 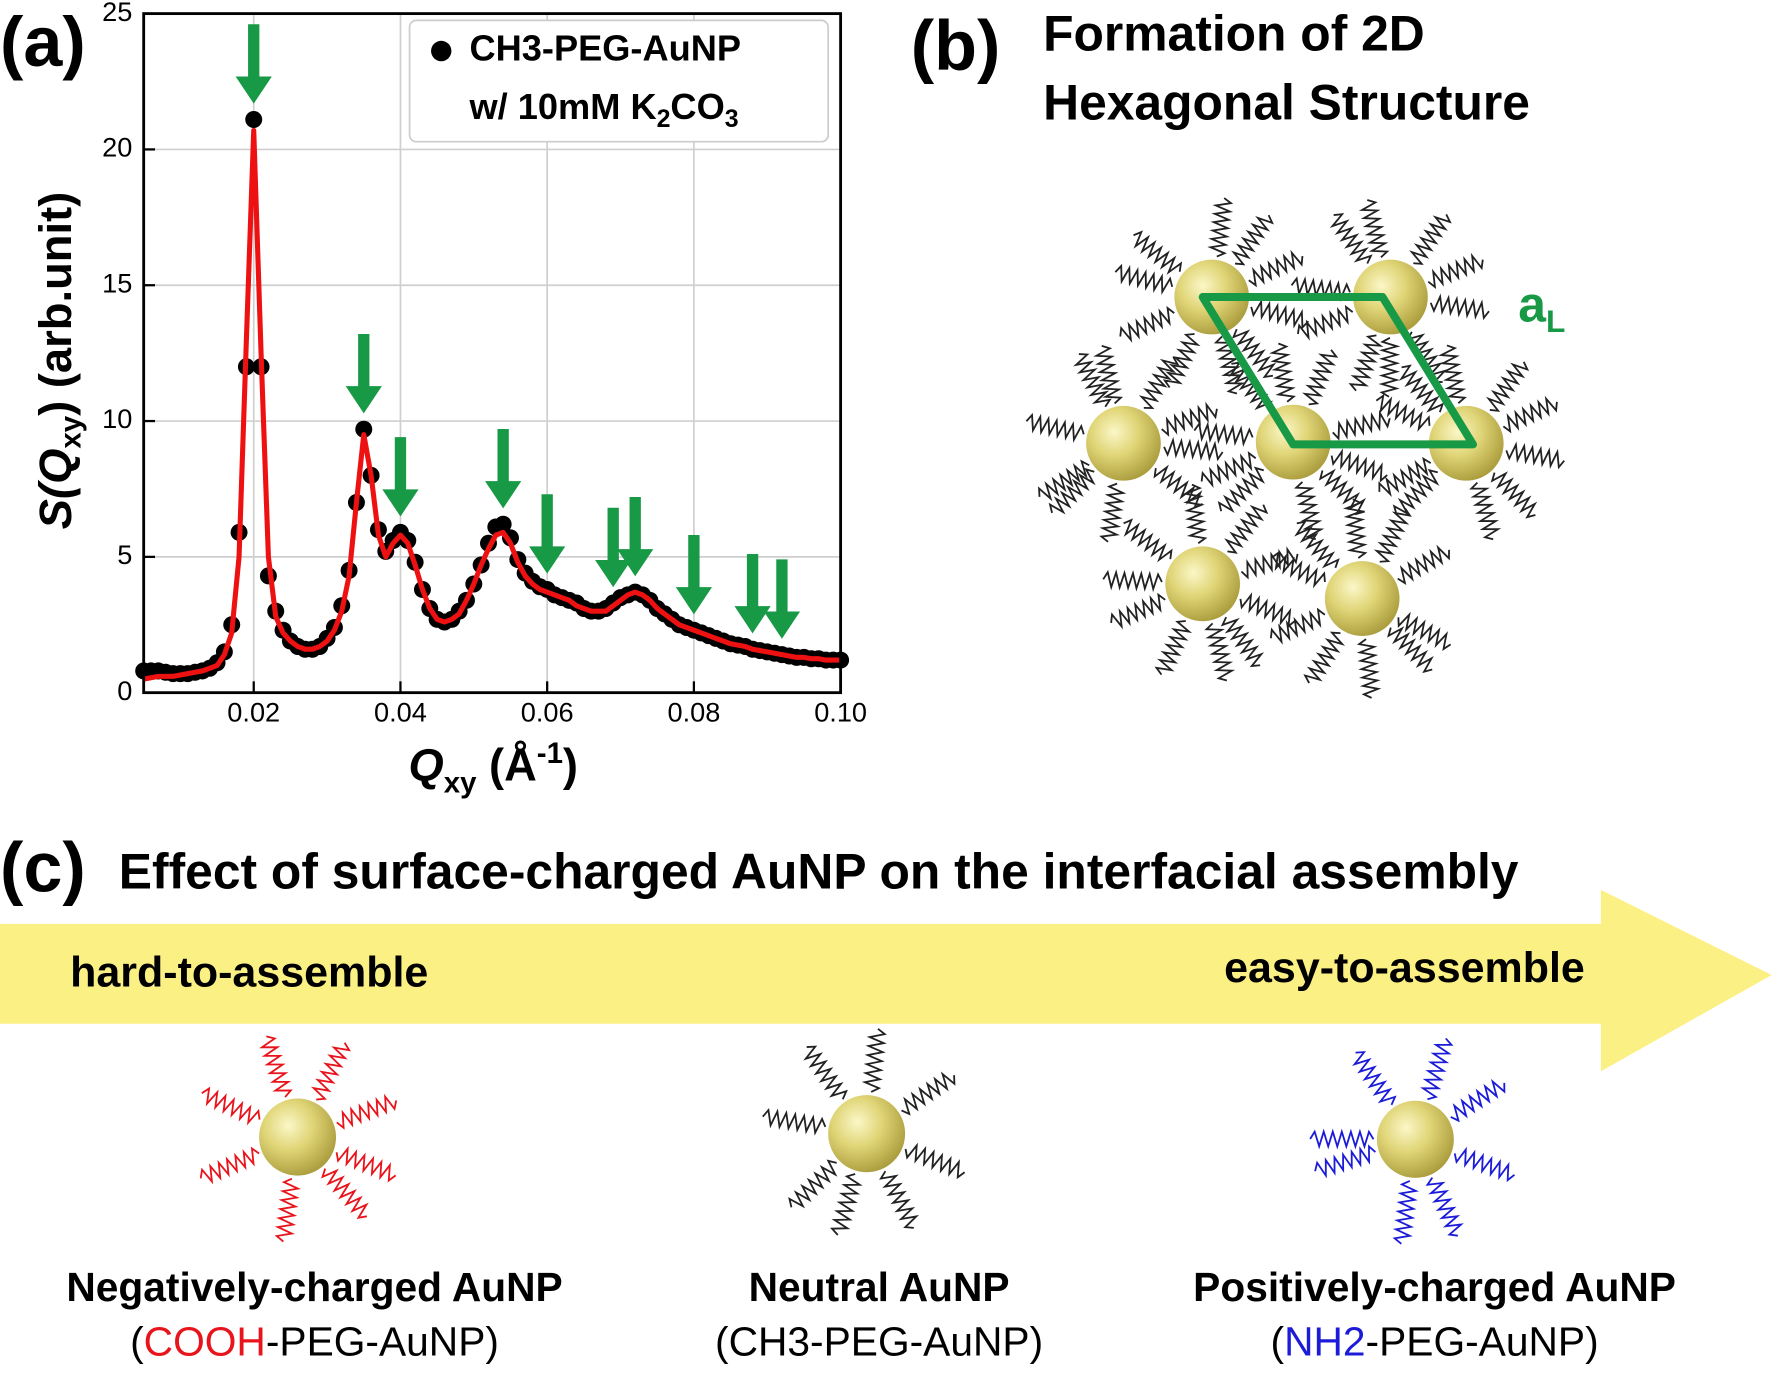 I want to click on x-label-part: xy, so click(x=460, y=782).